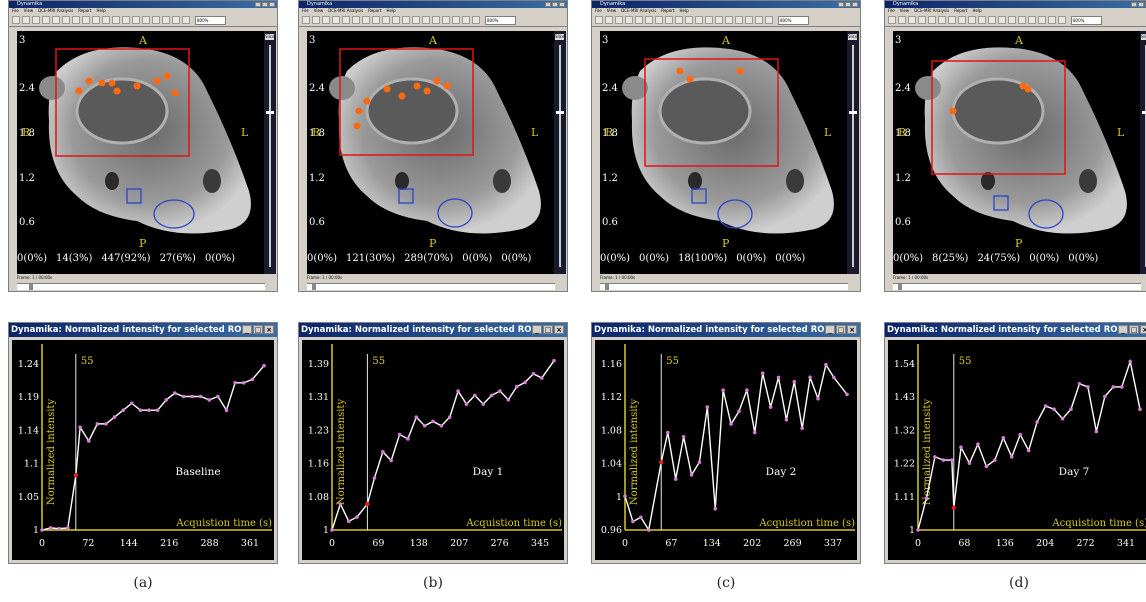 The height and width of the screenshot is (602, 1146). I want to click on frame-slider-thumb, so click(607, 287).